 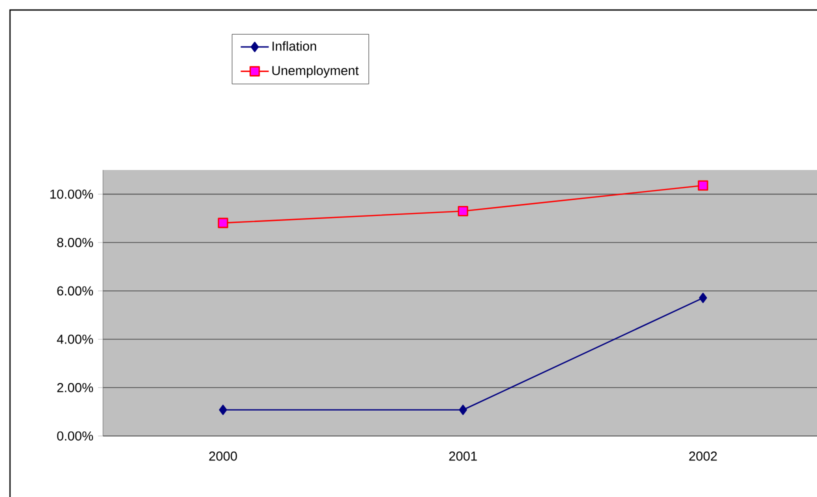 I want to click on x-tick-label: 2002, so click(x=703, y=456).